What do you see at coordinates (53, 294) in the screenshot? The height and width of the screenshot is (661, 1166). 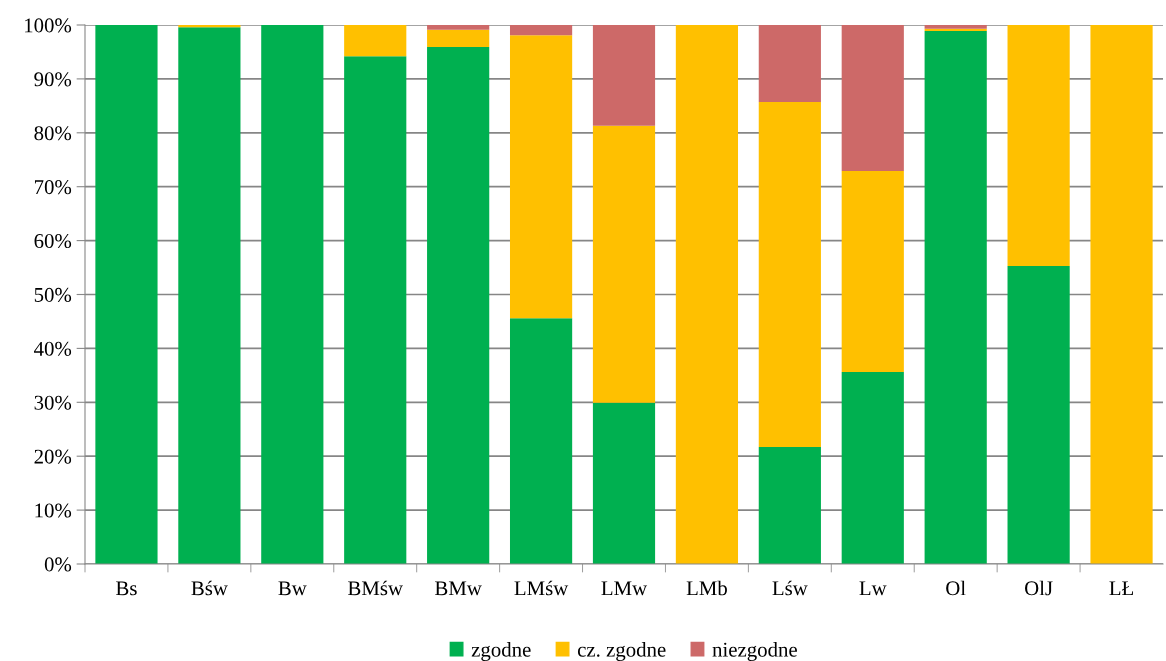 I see `y-tick-label: 50%` at bounding box center [53, 294].